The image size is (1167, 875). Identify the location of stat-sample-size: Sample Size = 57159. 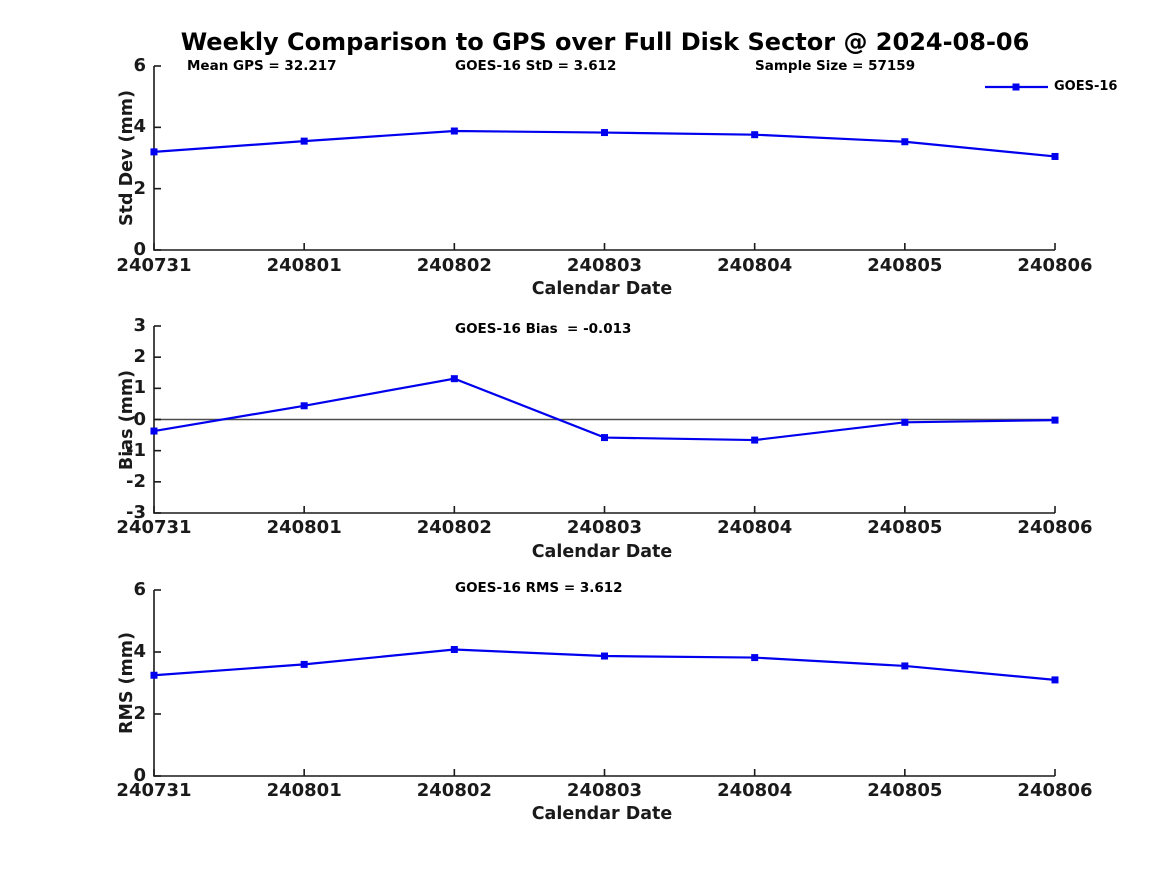
(835, 66).